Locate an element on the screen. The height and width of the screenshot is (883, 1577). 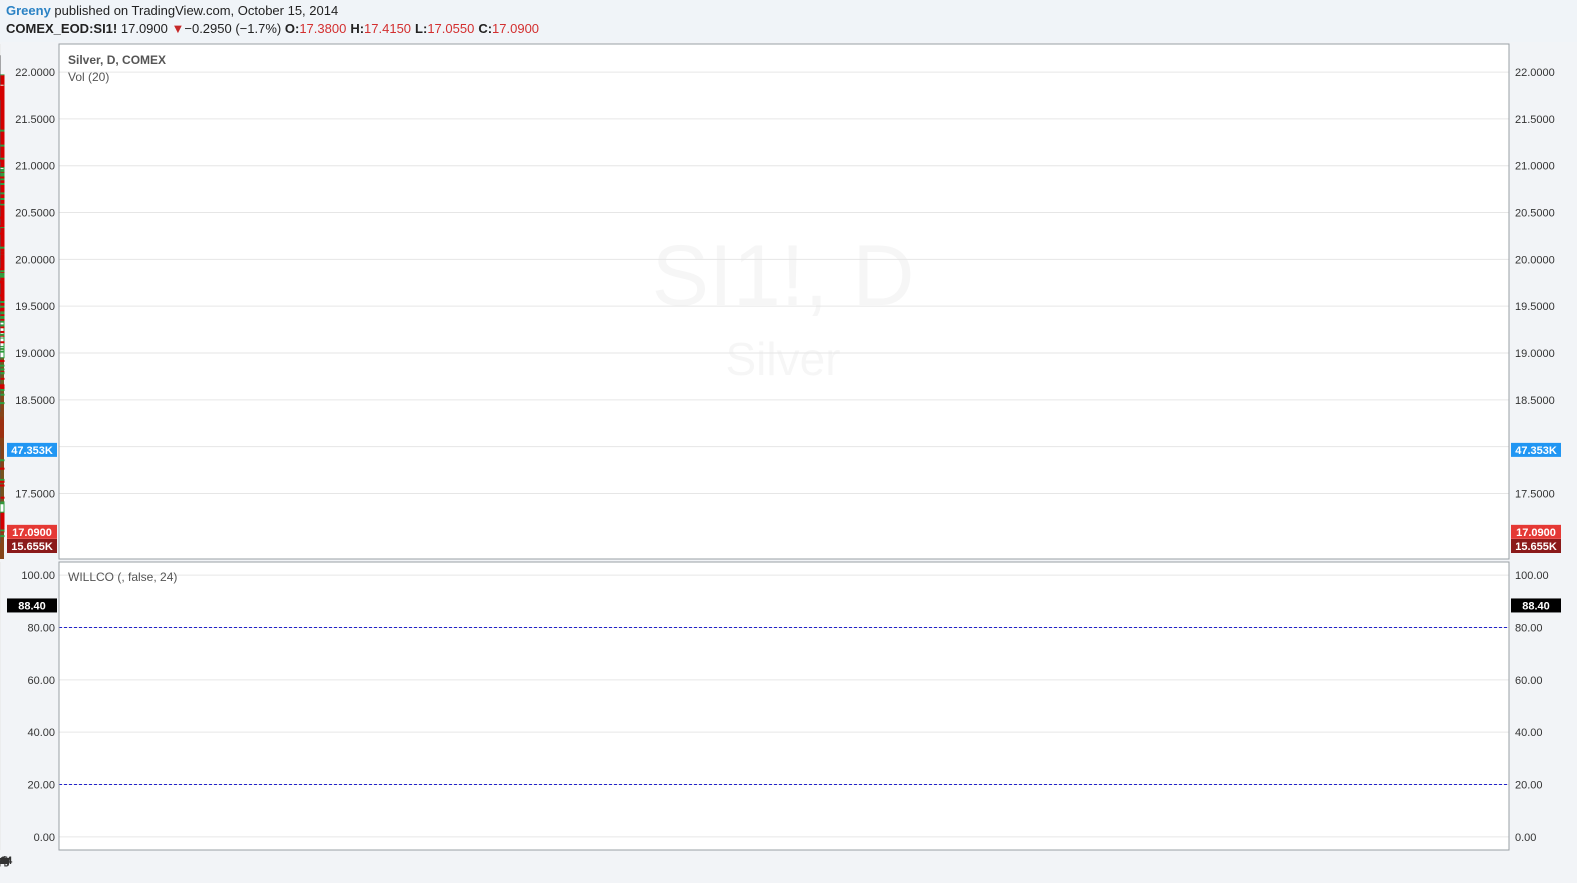
watermark-name: Silver is located at coordinates (782, 359).